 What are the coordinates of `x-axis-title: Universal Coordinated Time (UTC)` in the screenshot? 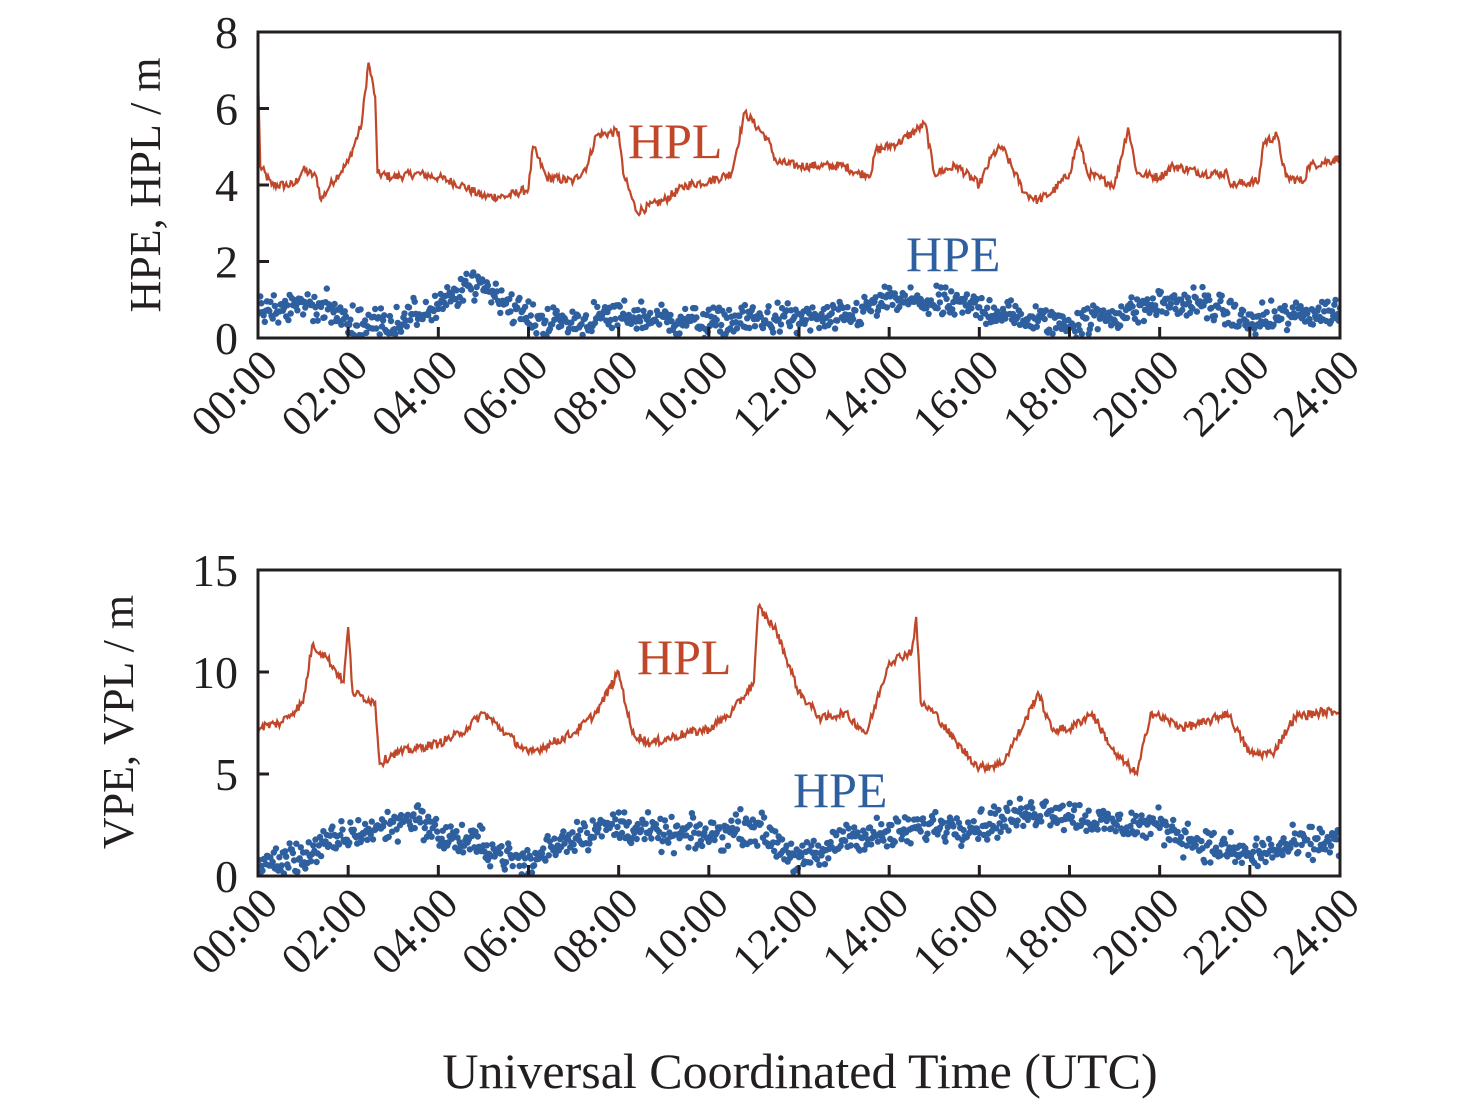 It's located at (799, 1071).